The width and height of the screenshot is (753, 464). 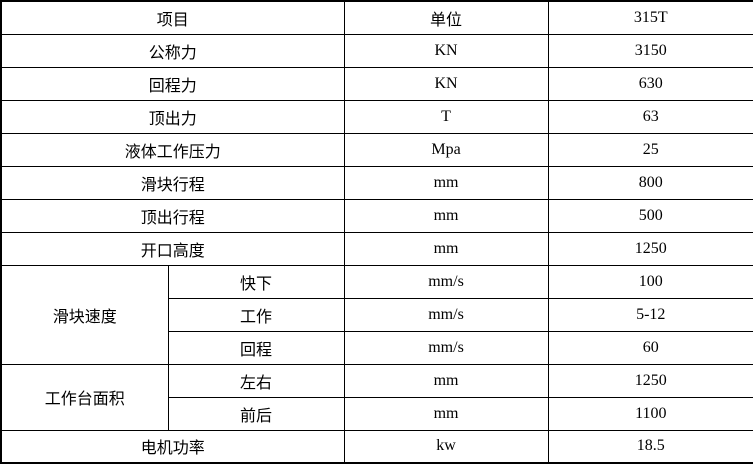 I want to click on cell-label: 公称力, so click(x=172, y=50).